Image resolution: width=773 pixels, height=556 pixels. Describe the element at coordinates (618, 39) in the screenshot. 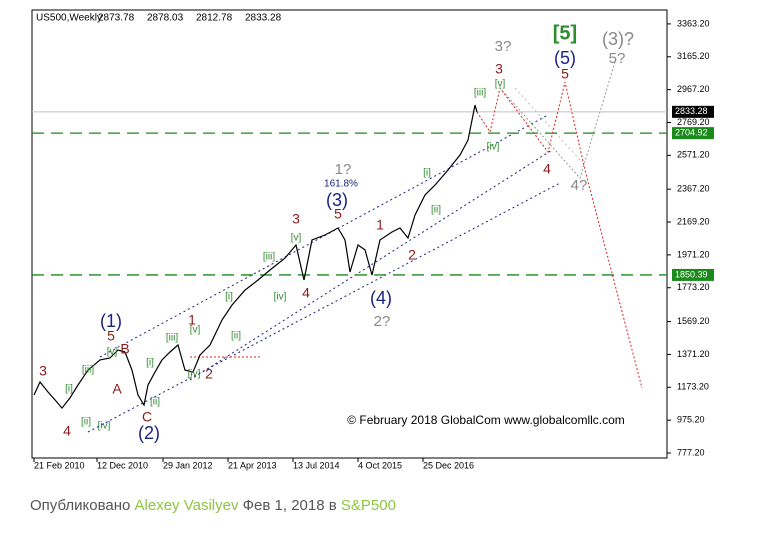

I see `wave-label: (3)?` at that location.